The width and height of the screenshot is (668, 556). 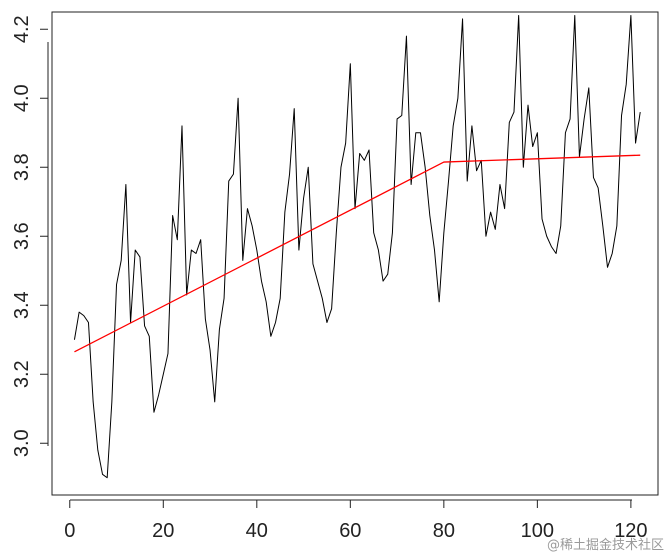 I want to click on watermark: @稀土掘金技术社区, so click(x=605, y=545).